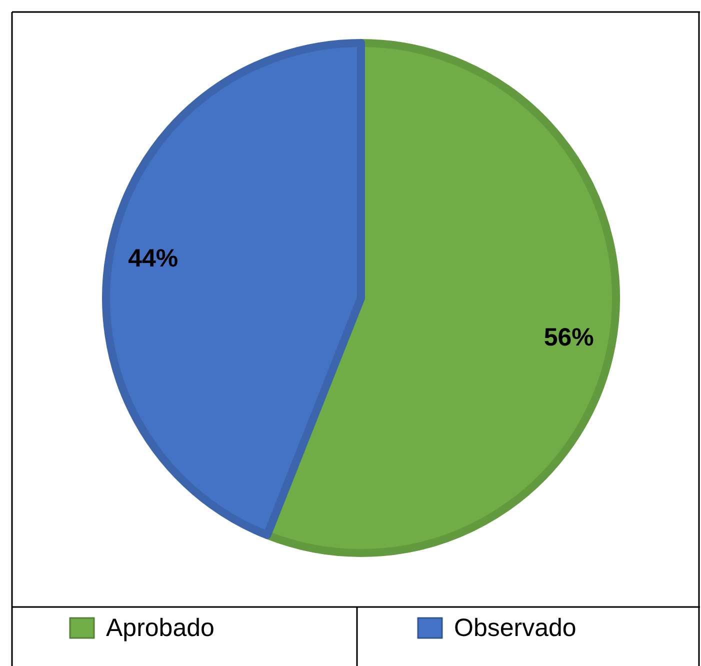 Image resolution: width=701 pixels, height=666 pixels. Describe the element at coordinates (160, 628) in the screenshot. I see `legend-label: Aprobado` at that location.